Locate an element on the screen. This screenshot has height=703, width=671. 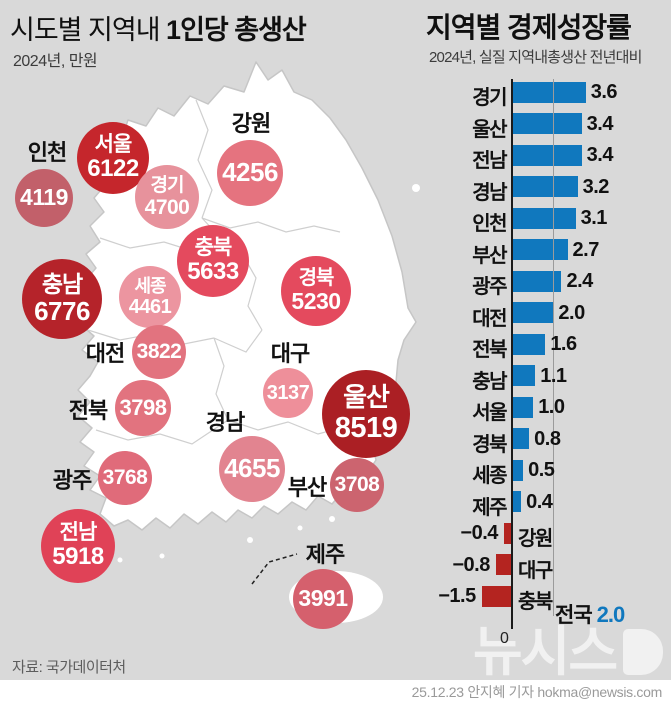
region-value: 5633 is located at coordinates (213, 272).